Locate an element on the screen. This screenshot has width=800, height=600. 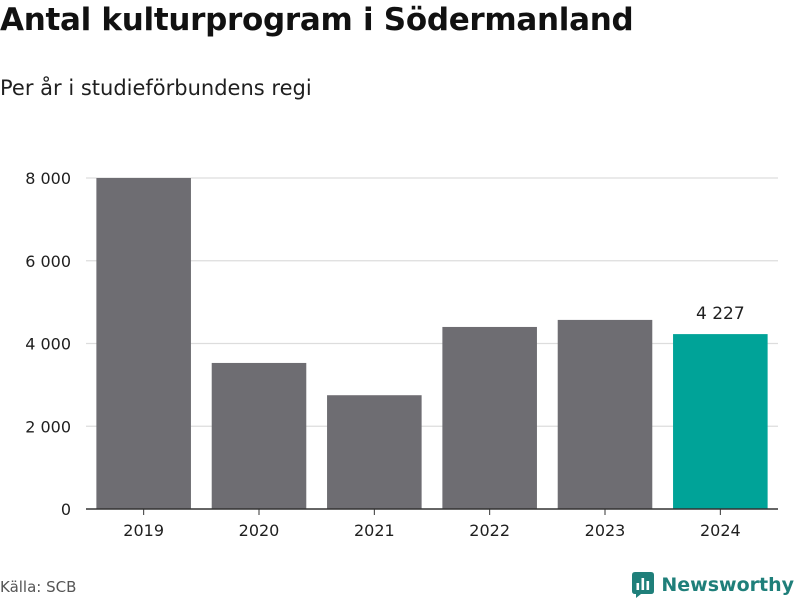
chart-title: Antal kulturprogram i Södermanland is located at coordinates (317, 20).